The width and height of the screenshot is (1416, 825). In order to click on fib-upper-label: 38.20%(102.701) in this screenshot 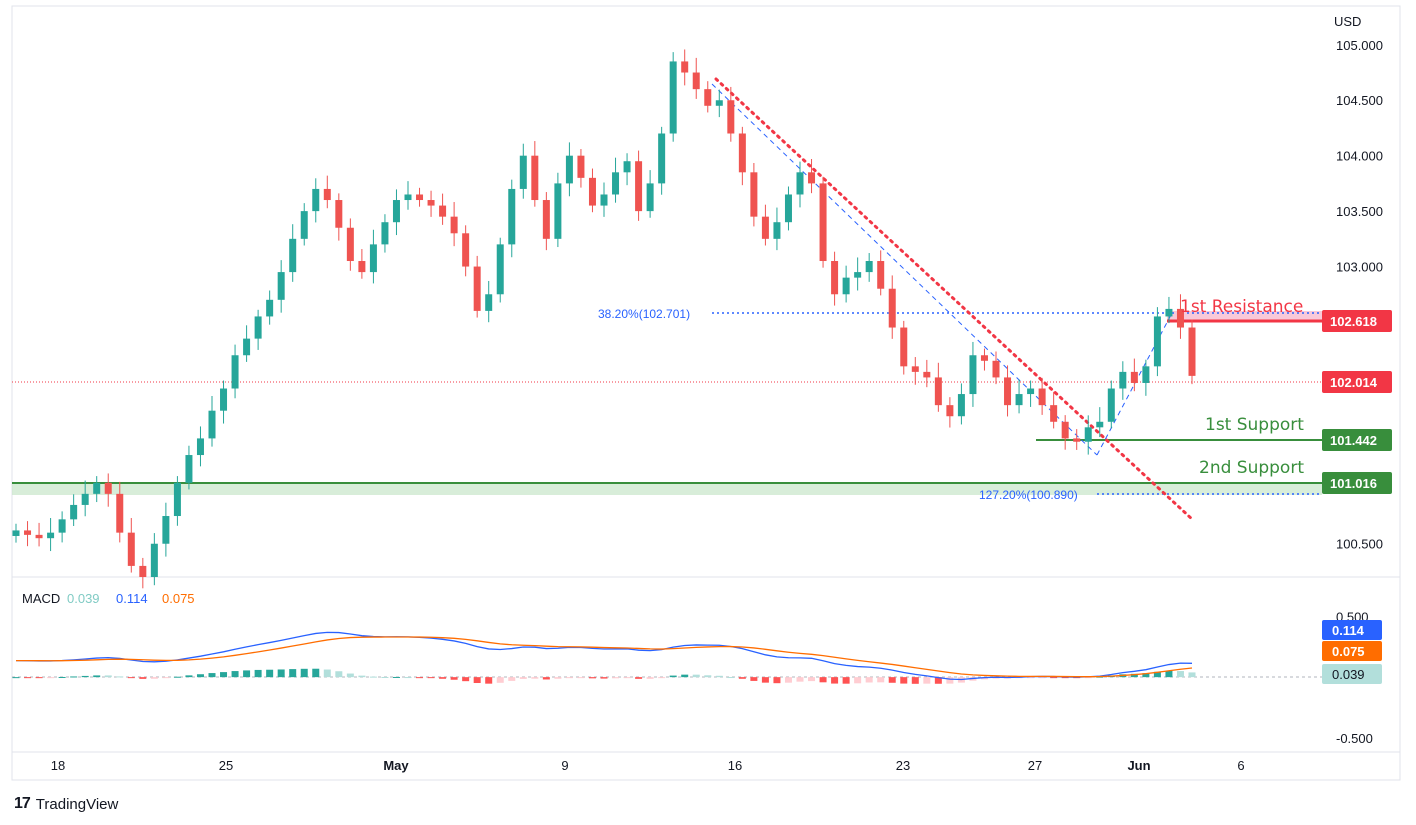, I will do `click(644, 314)`.